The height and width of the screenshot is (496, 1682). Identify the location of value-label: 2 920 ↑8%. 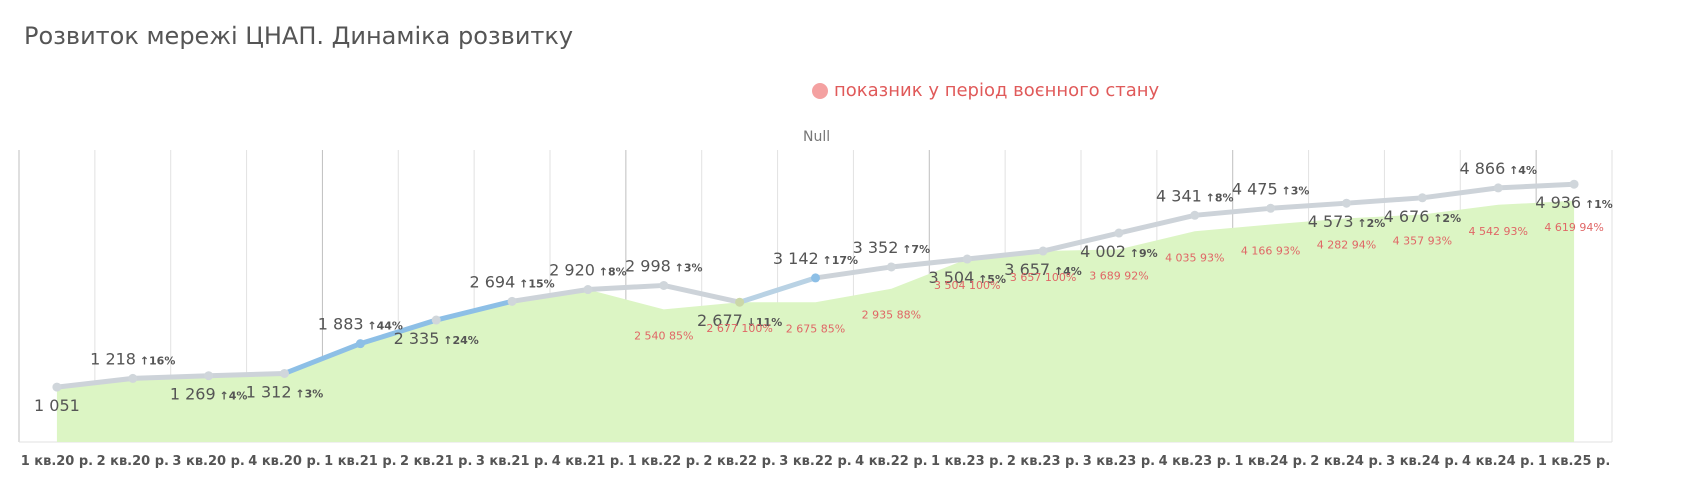
(588, 270).